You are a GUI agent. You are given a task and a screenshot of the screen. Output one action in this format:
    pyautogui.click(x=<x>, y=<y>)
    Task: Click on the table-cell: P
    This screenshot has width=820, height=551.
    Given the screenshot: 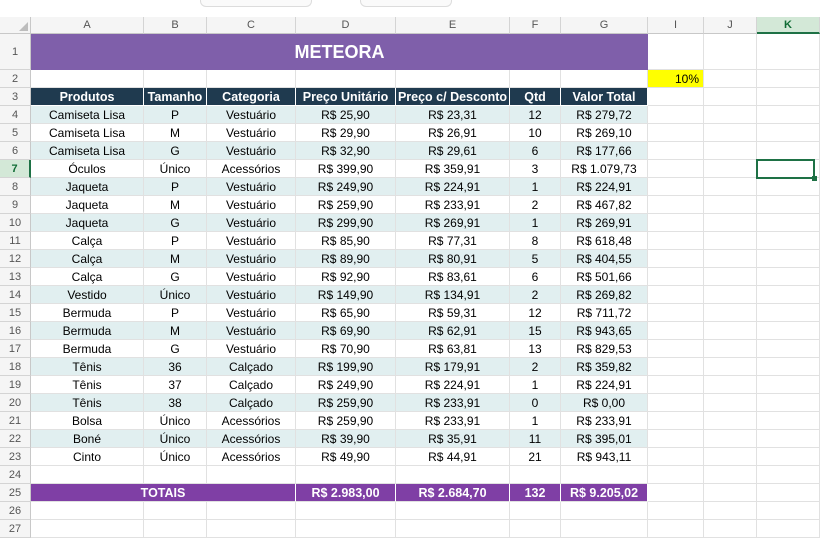 What is the action you would take?
    pyautogui.click(x=175, y=241)
    